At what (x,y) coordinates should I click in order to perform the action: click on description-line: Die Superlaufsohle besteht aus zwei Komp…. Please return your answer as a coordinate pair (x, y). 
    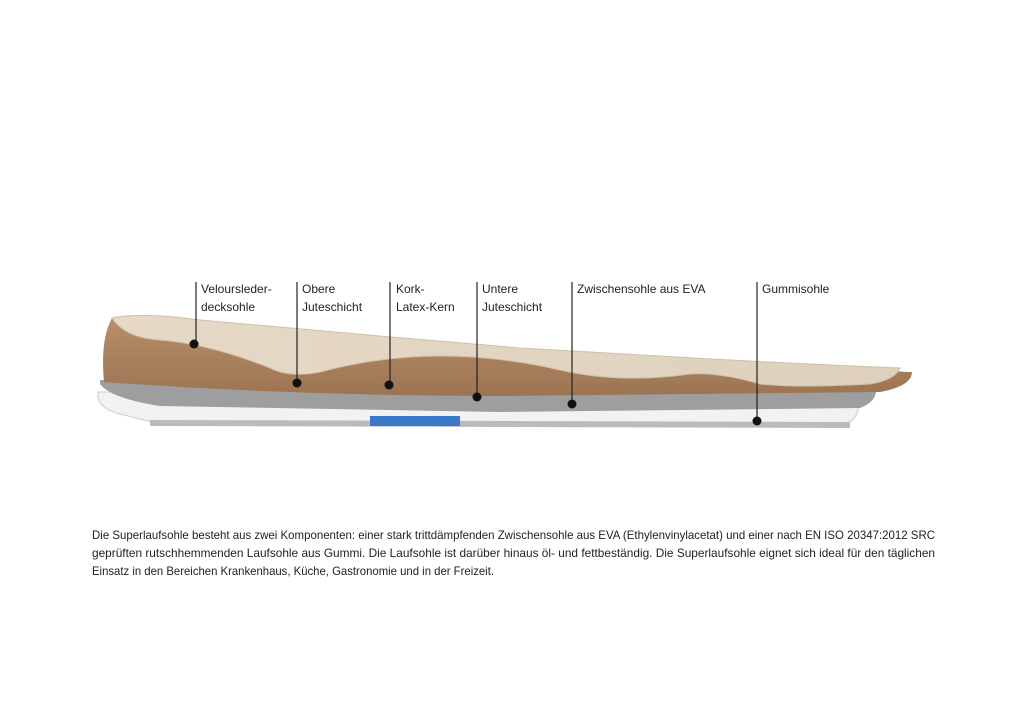
    Looking at the image, I should click on (513, 535).